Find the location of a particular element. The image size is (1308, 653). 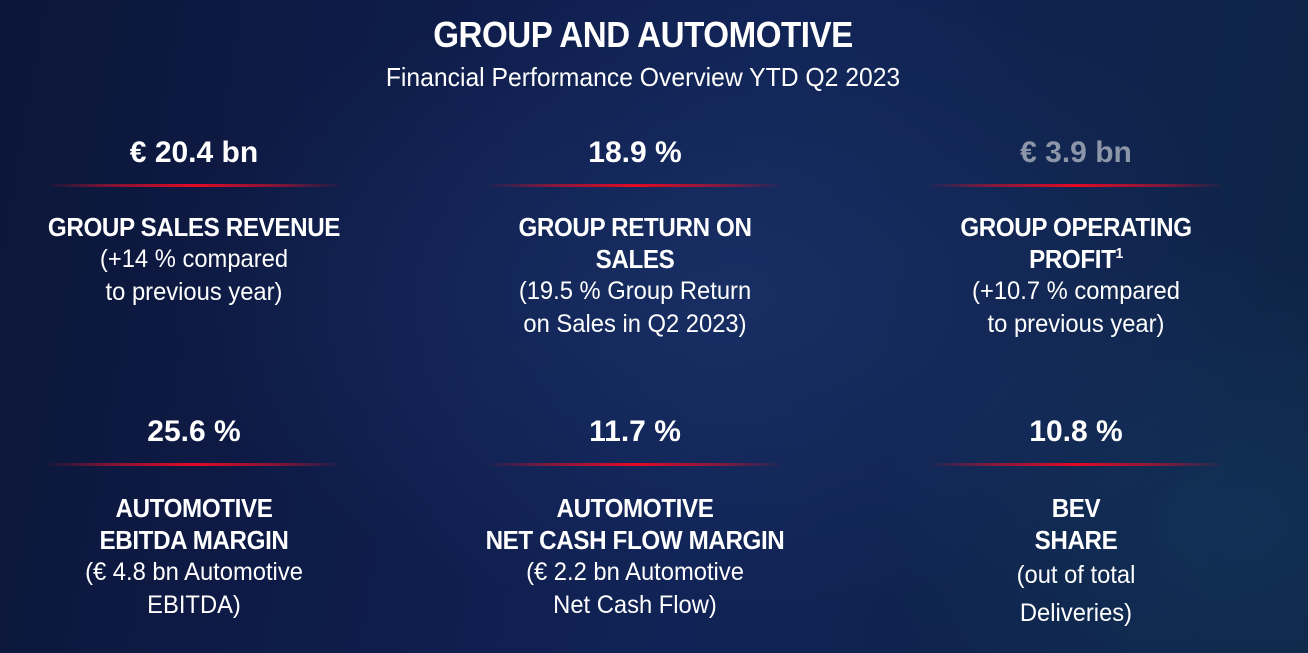

kpi-note-line: EBITDA) is located at coordinates (194, 605).